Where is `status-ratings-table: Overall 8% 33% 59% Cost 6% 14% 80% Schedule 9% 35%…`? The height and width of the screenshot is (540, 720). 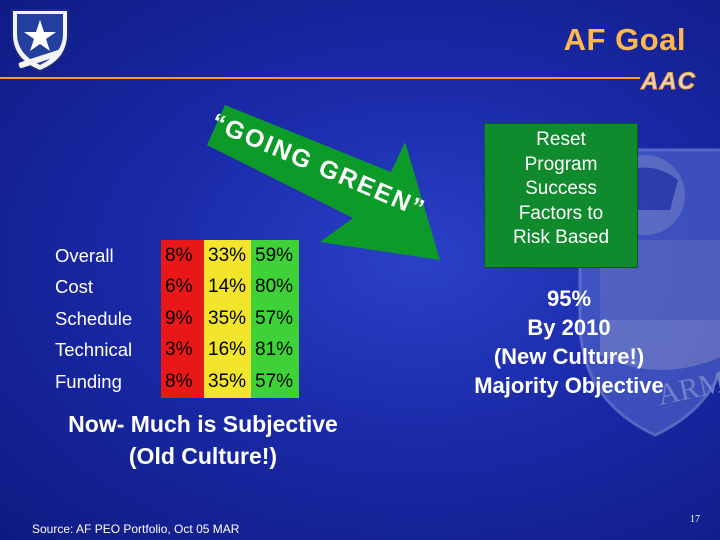 status-ratings-table: Overall 8% 33% 59% Cost 6% 14% 80% Schedule 9% 35%… is located at coordinates (173, 319).